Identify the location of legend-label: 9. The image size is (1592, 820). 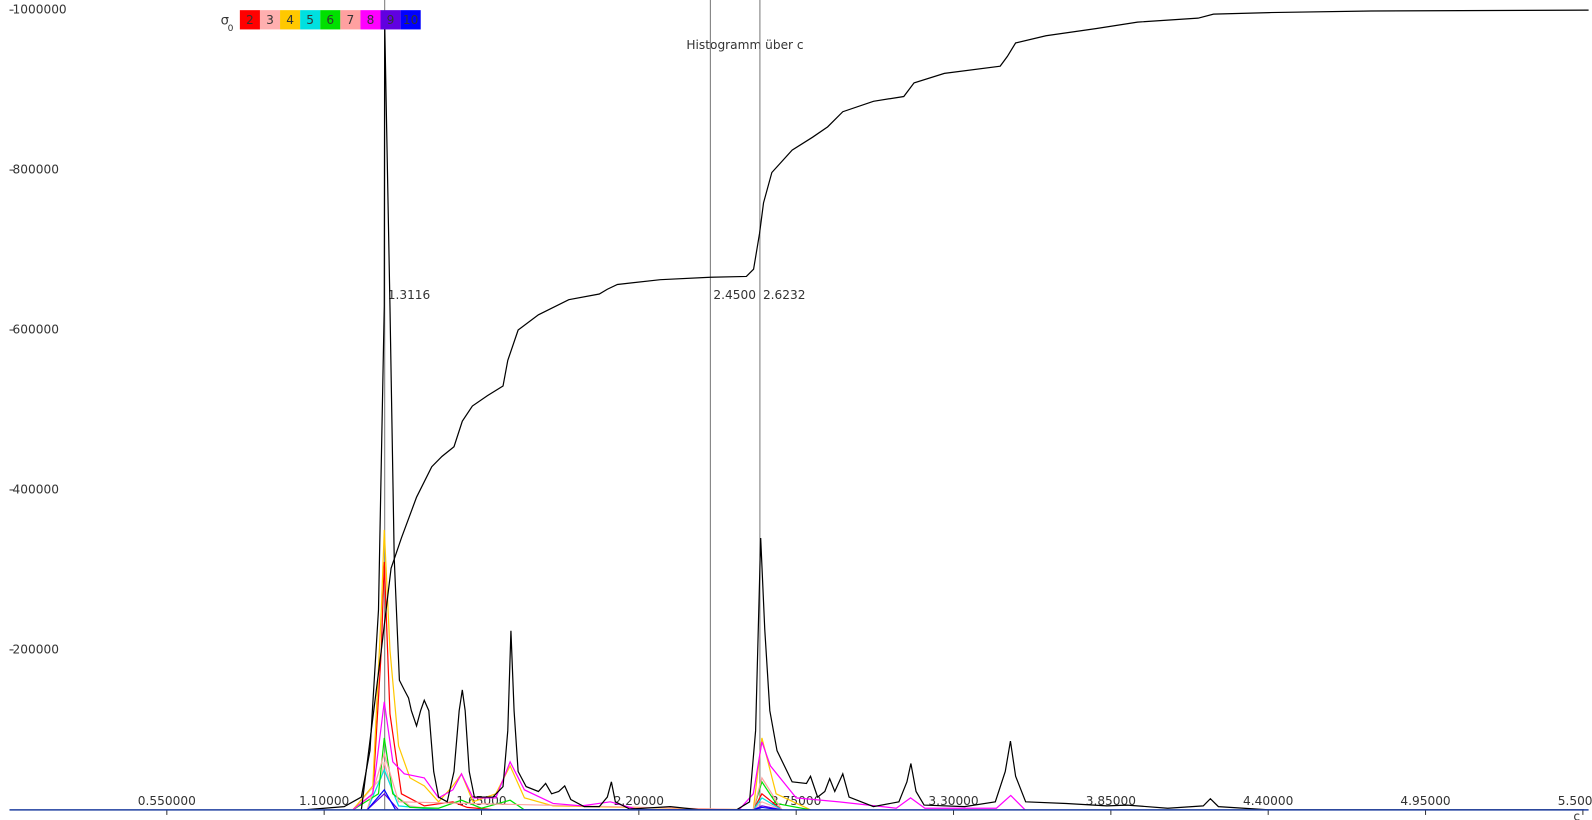
(391, 20).